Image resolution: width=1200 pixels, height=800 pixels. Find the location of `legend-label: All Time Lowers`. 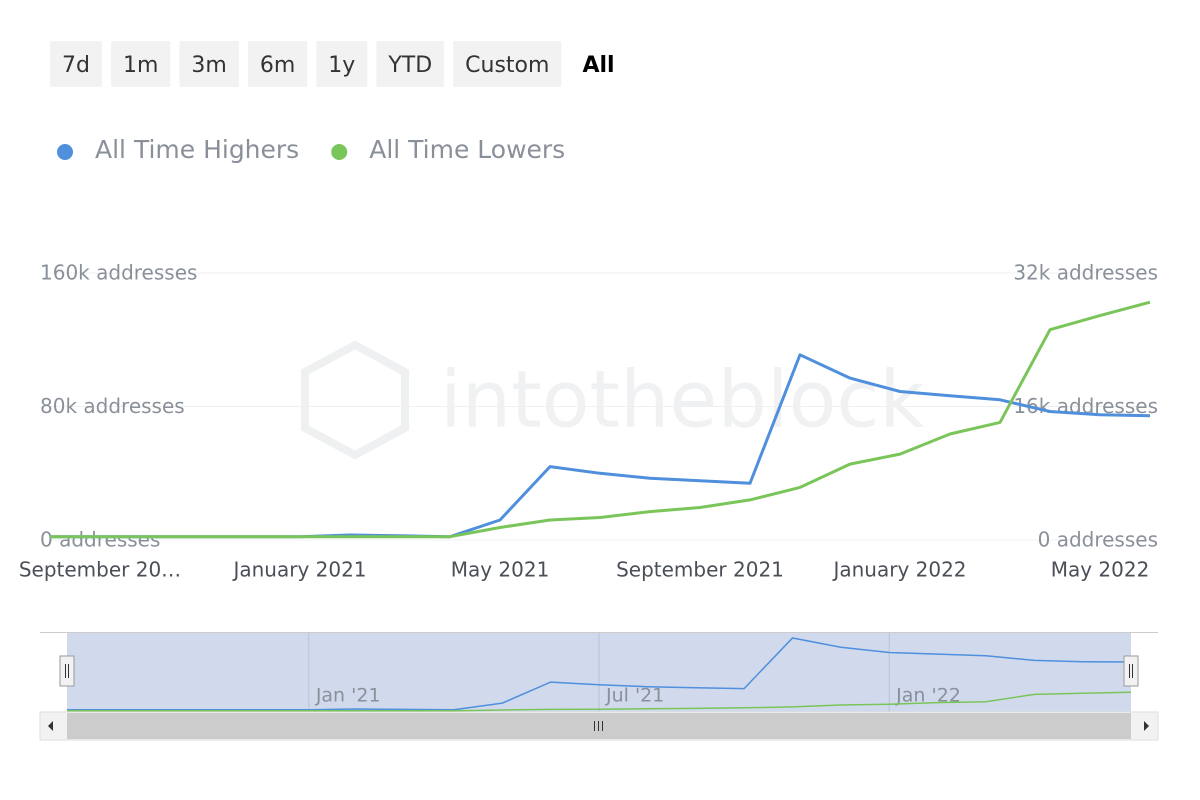

legend-label: All Time Lowers is located at coordinates (467, 149).